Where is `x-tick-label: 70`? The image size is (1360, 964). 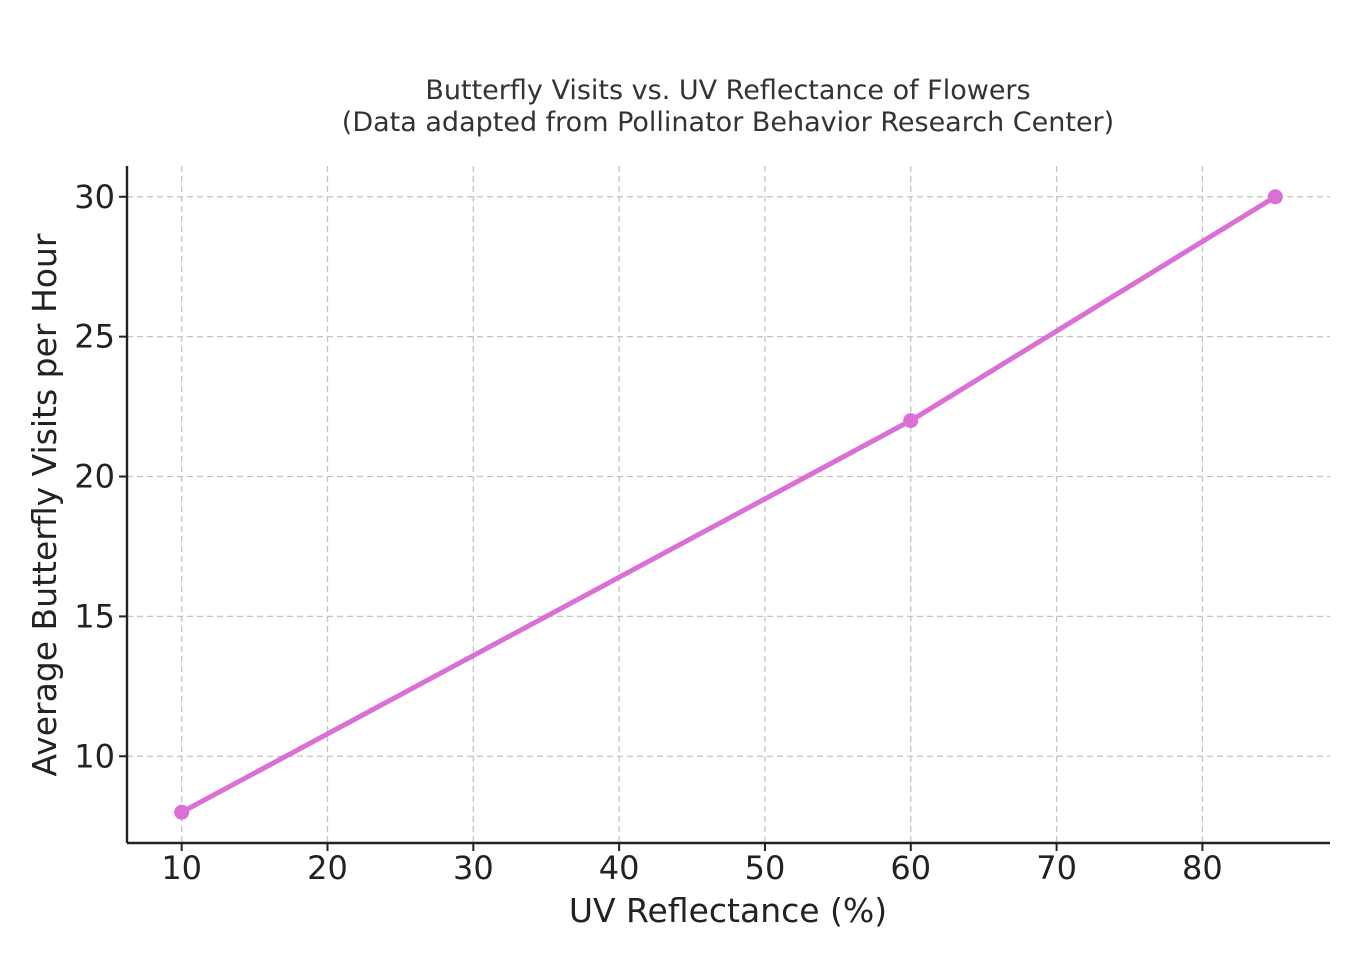
x-tick-label: 70 is located at coordinates (1056, 868).